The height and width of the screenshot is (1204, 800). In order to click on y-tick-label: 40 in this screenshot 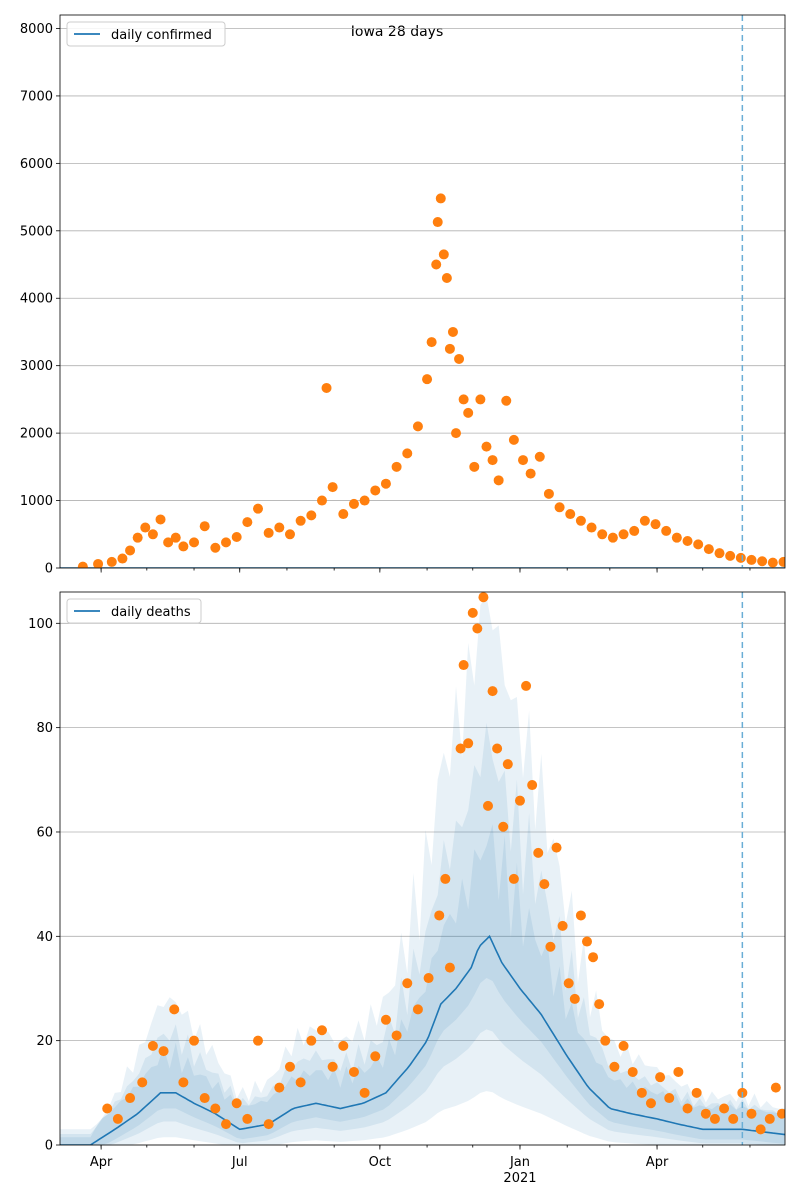, I will do `click(44, 937)`.